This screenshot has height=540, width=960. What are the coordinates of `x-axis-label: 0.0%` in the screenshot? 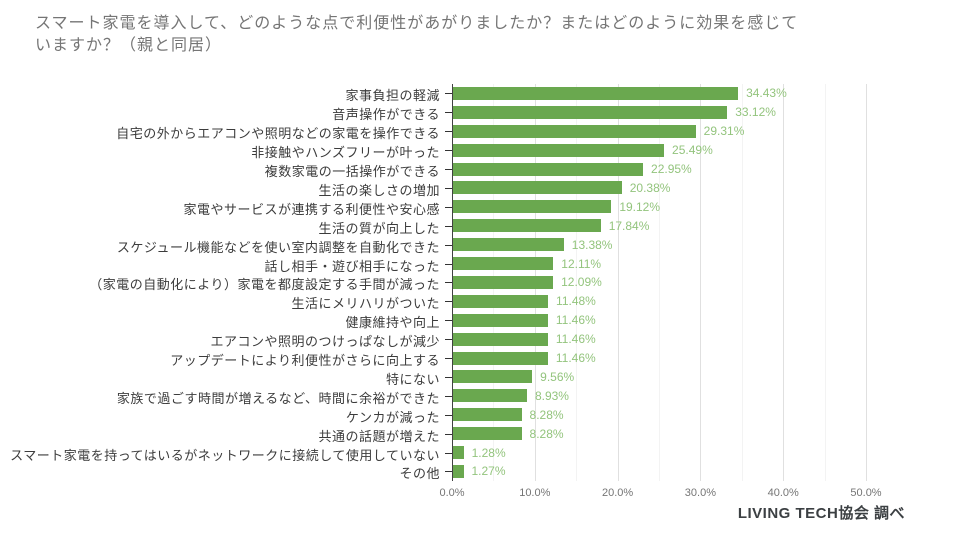 It's located at (452, 492).